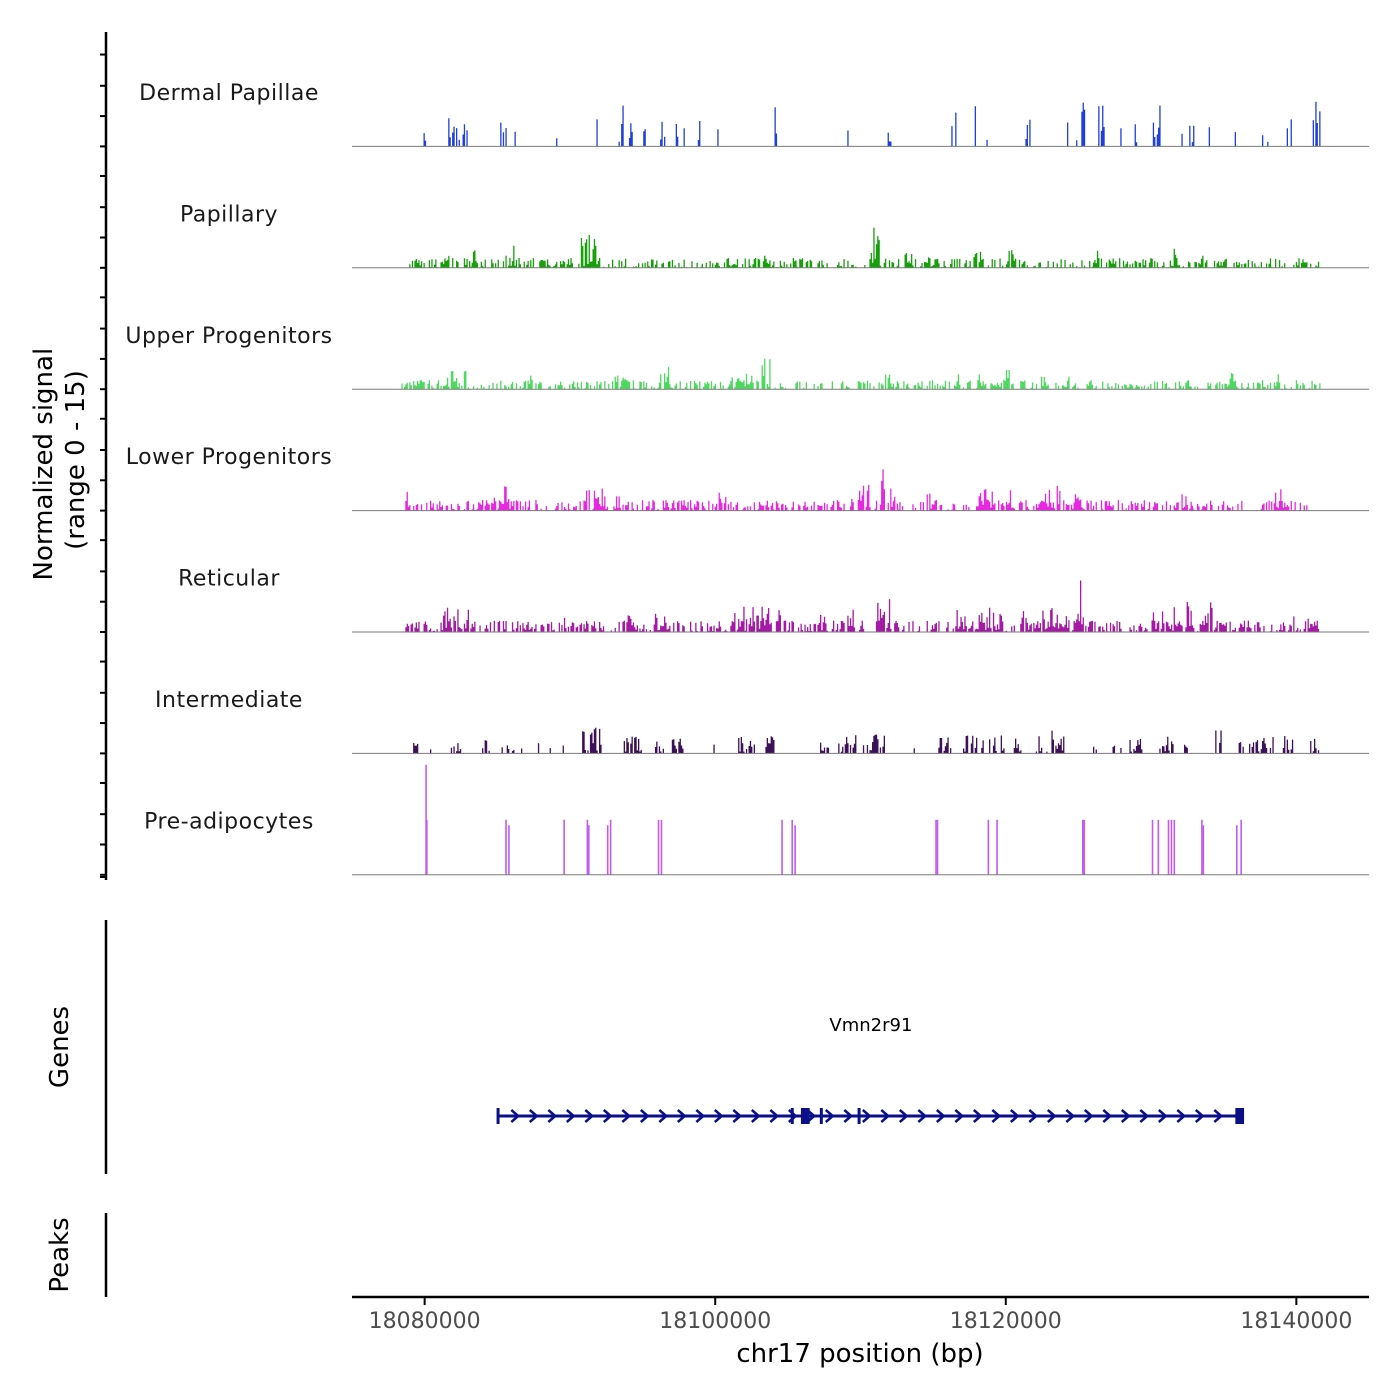 This screenshot has width=1400, height=1400. Describe the element at coordinates (60, 1047) in the screenshot. I see `genes-panel-label: Genes` at that location.